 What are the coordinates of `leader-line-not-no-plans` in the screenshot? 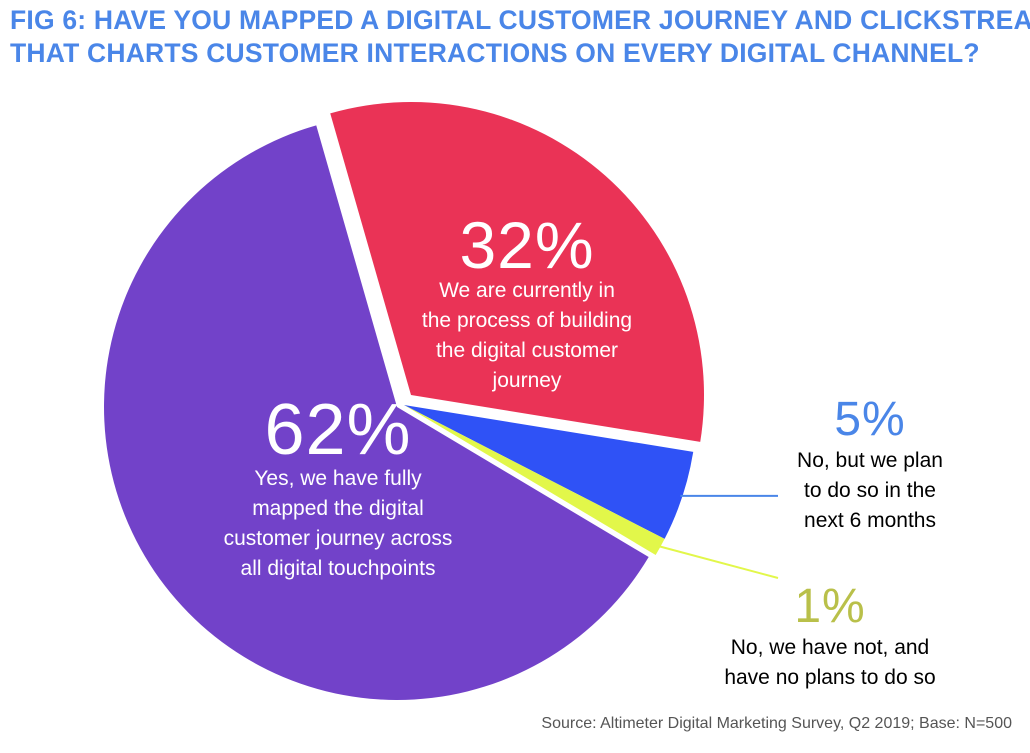 It's located at (718, 562).